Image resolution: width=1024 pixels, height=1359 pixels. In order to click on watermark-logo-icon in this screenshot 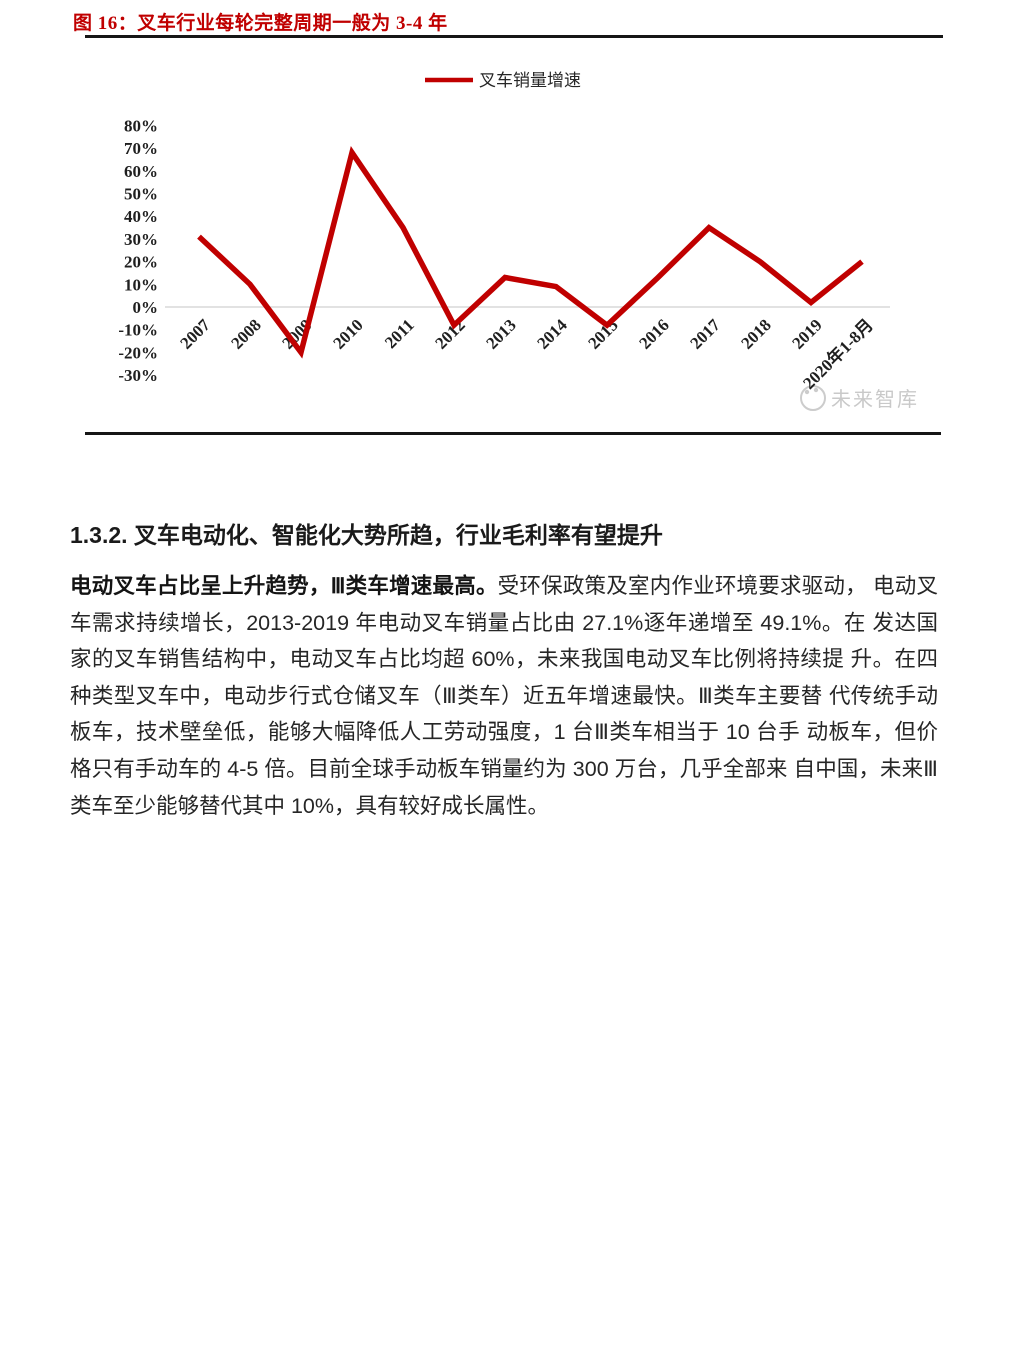, I will do `click(813, 398)`.